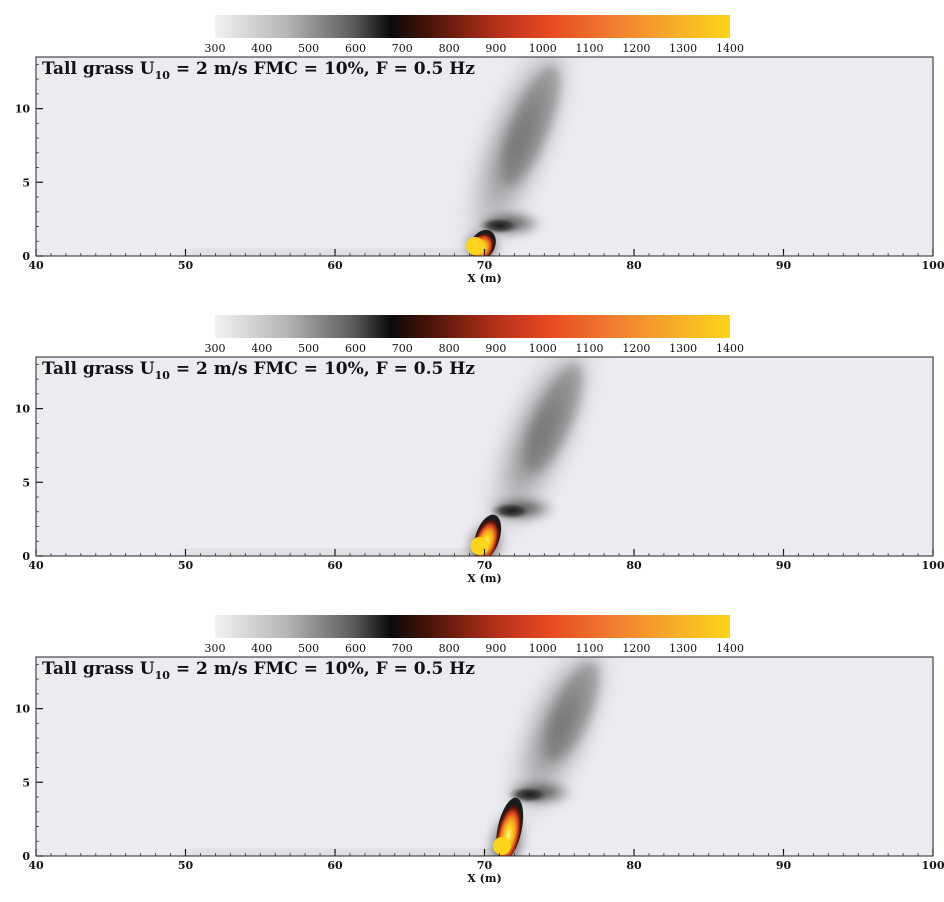 This screenshot has width=944, height=902. What do you see at coordinates (511, 510) in the screenshot?
I see `flame-tip` at bounding box center [511, 510].